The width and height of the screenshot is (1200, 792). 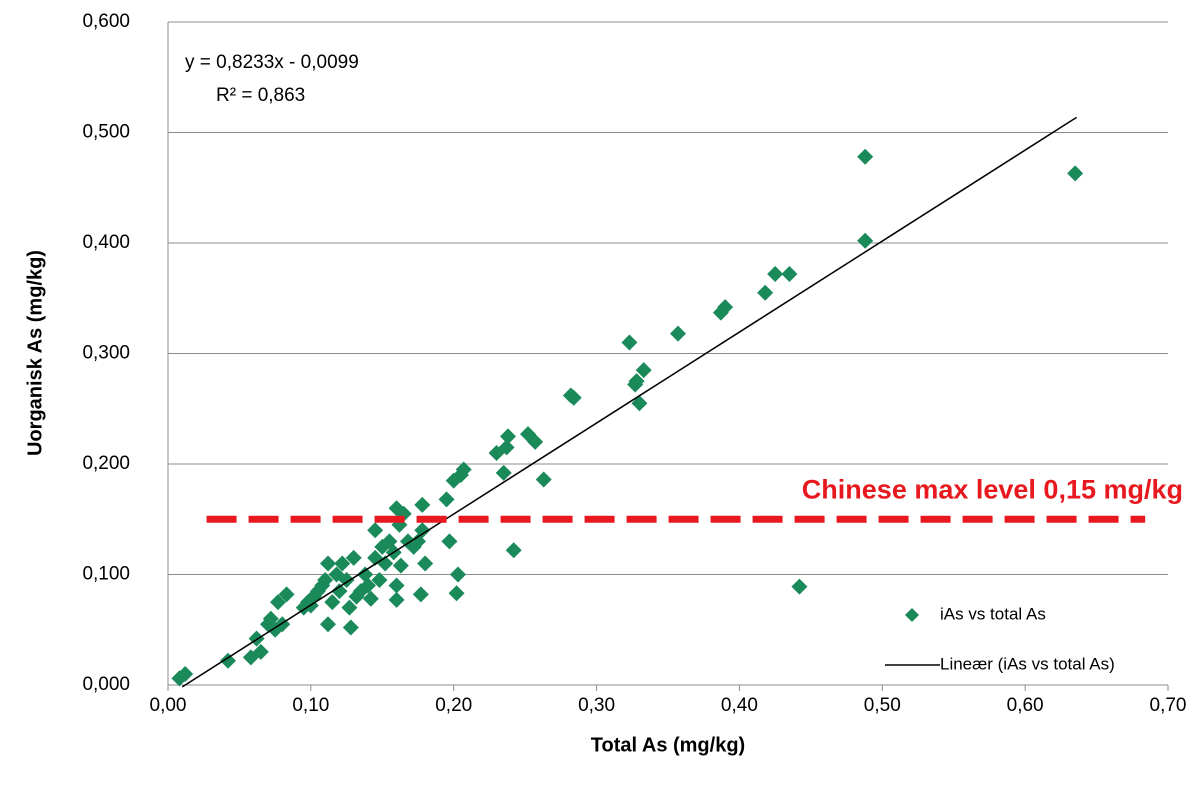 I want to click on equation: y = 0,8233x - 0,0099, so click(x=272, y=62).